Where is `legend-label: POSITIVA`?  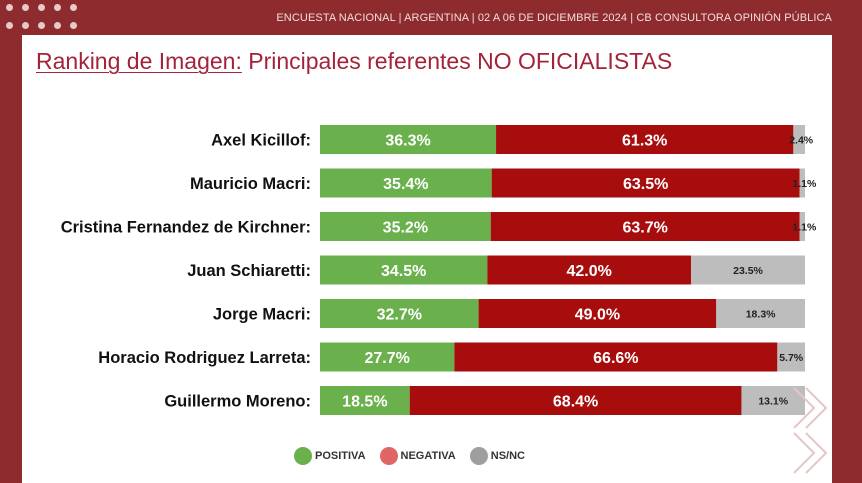
legend-label: POSITIVA is located at coordinates (340, 456).